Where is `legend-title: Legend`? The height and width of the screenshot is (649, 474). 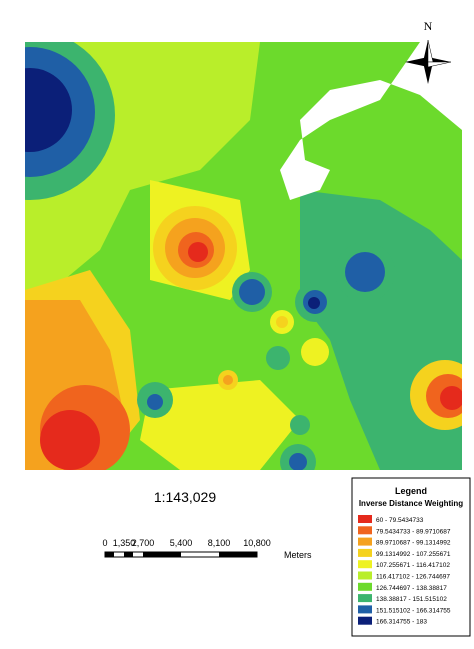 legend-title: Legend is located at coordinates (411, 491).